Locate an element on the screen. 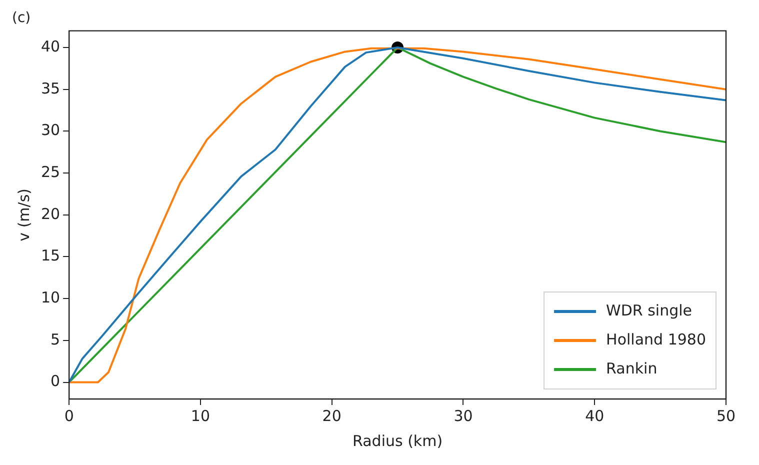 The width and height of the screenshot is (759, 465). y-axis-title: v (m/s) is located at coordinates (23, 215).